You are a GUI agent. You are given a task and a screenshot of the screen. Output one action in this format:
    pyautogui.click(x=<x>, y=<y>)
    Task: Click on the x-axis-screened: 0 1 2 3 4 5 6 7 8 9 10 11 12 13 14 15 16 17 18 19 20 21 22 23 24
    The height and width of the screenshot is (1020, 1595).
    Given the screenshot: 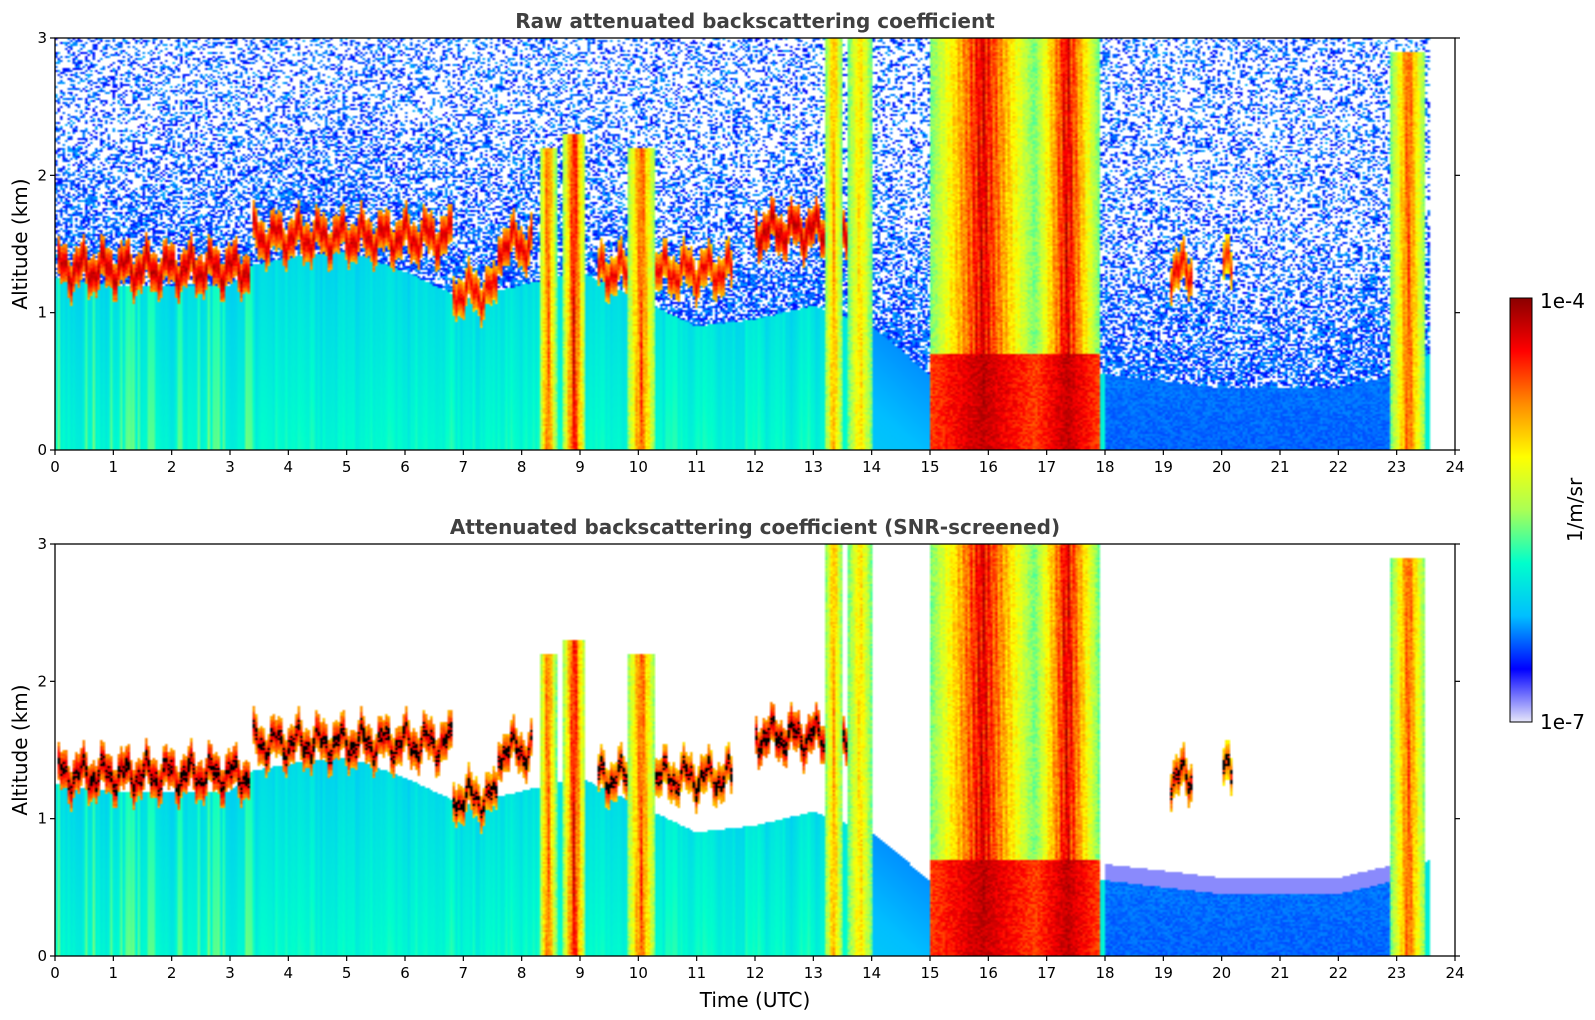 What is the action you would take?
    pyautogui.click(x=757, y=969)
    